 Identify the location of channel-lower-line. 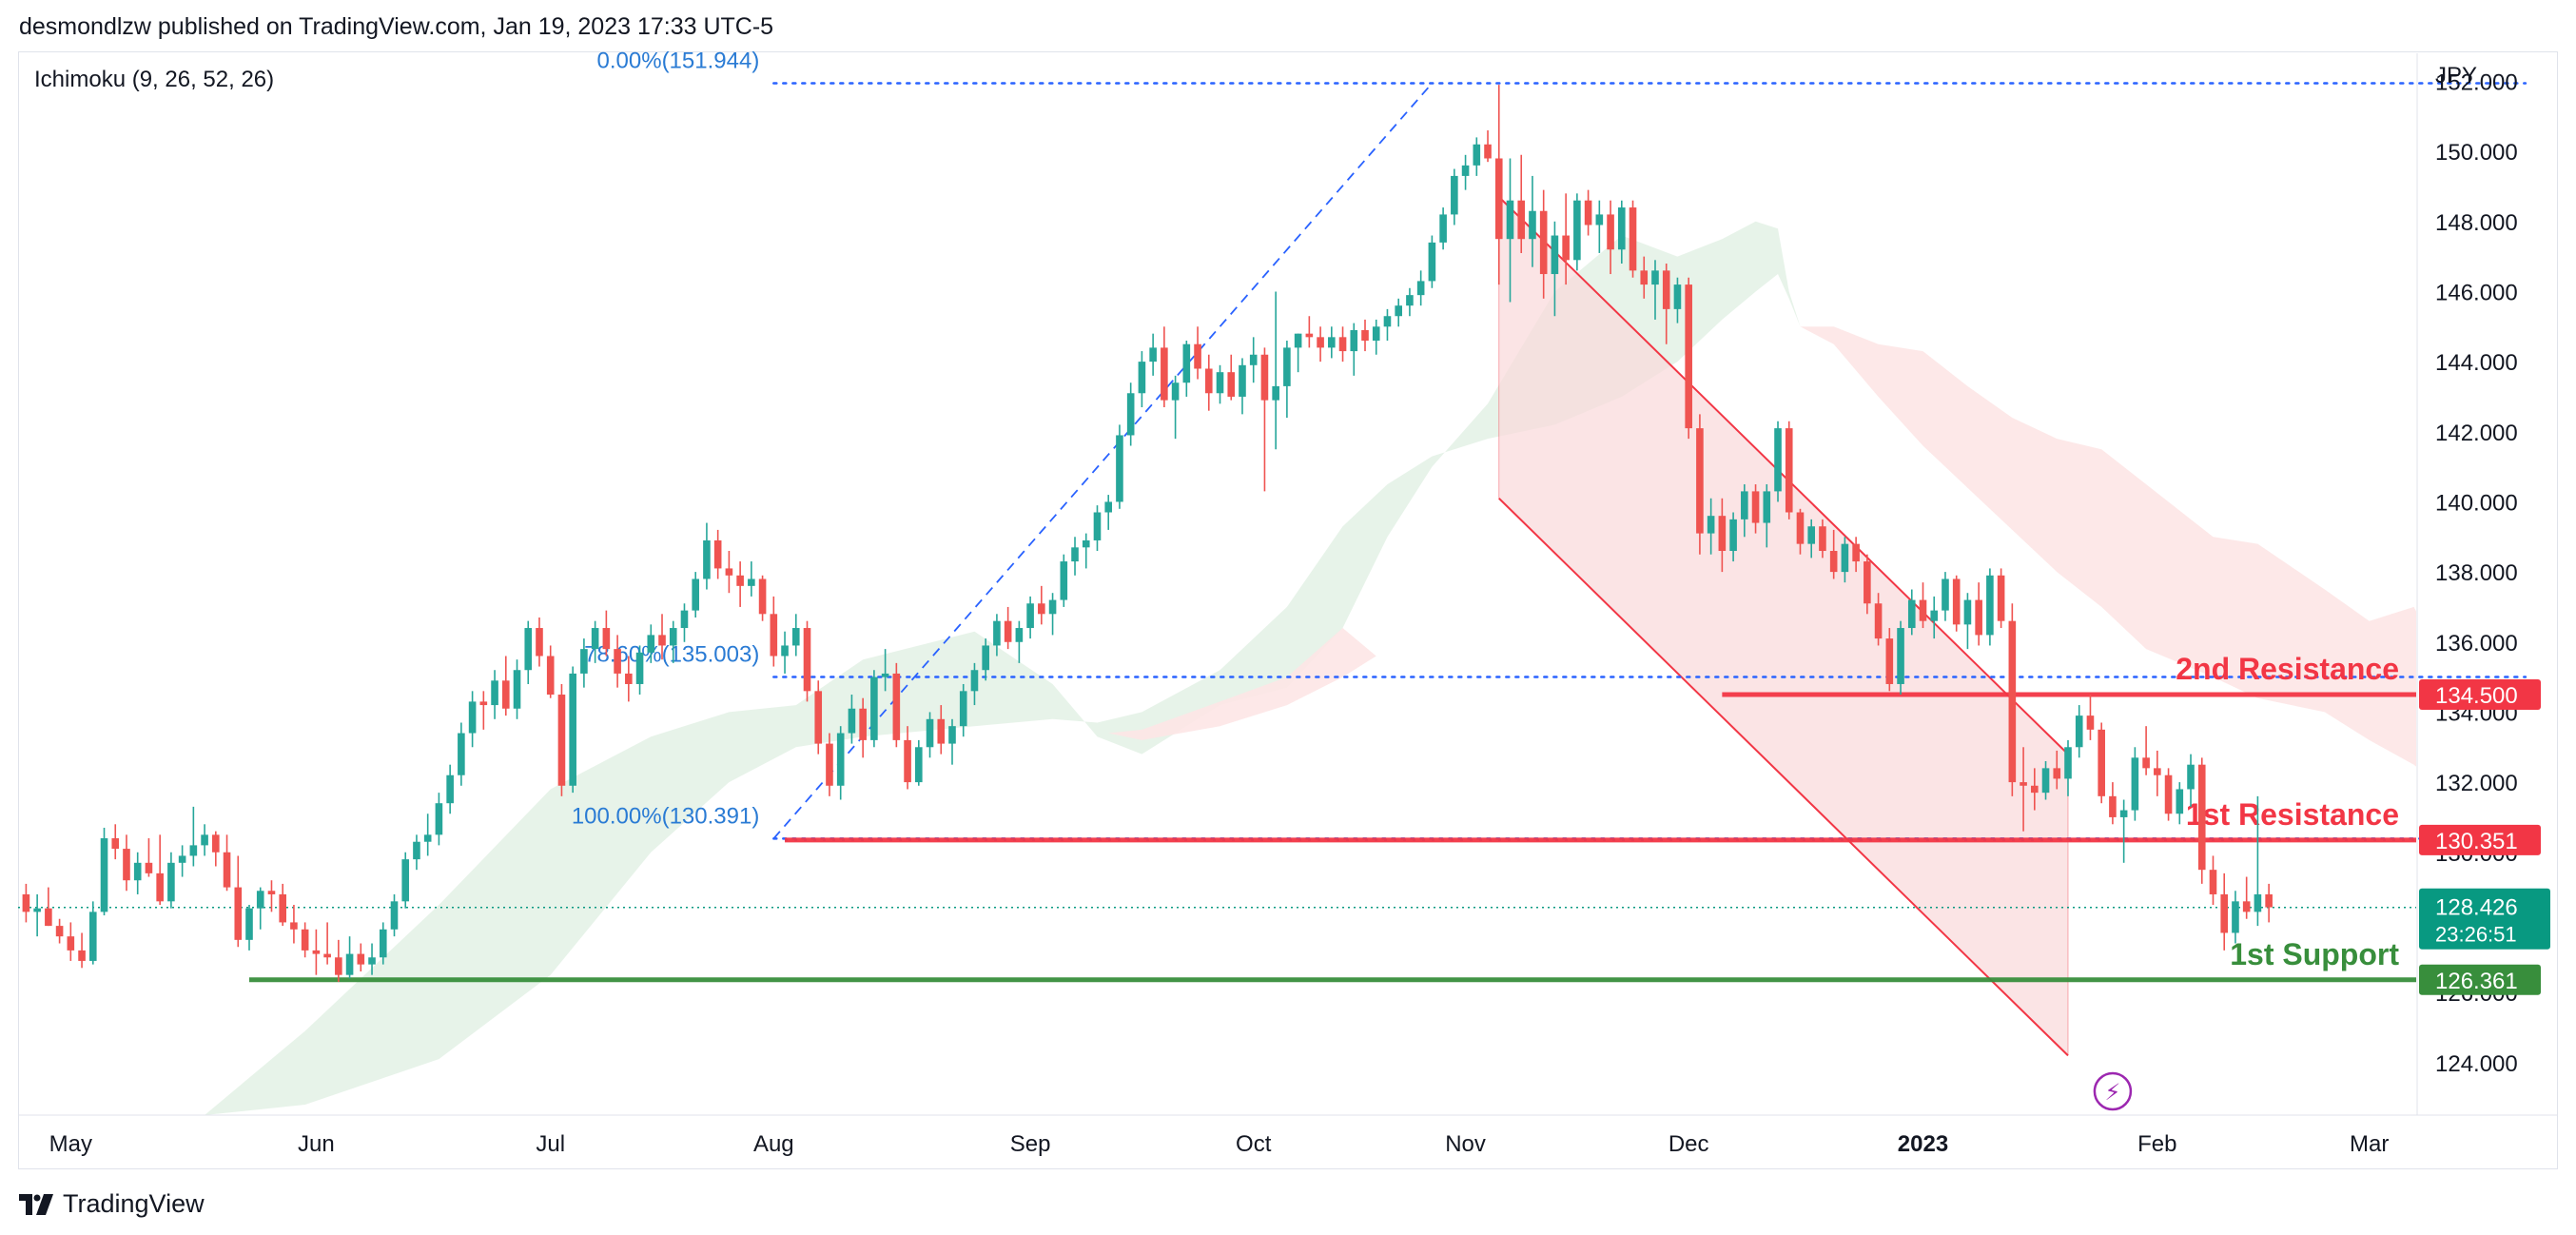
(1783, 777).